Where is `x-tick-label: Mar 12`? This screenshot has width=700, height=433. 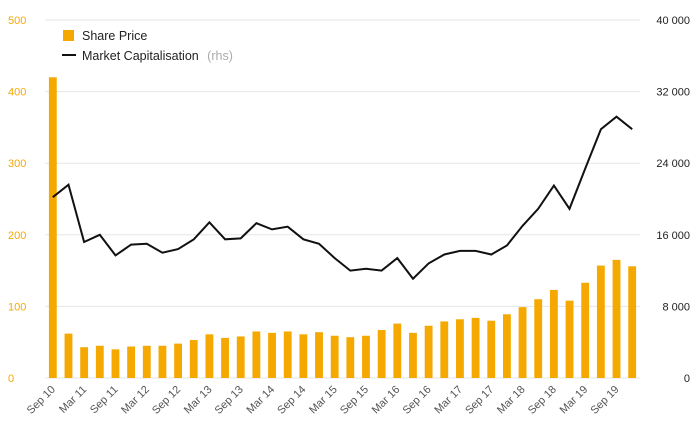
x-tick-label: Mar 12 is located at coordinates (135, 400).